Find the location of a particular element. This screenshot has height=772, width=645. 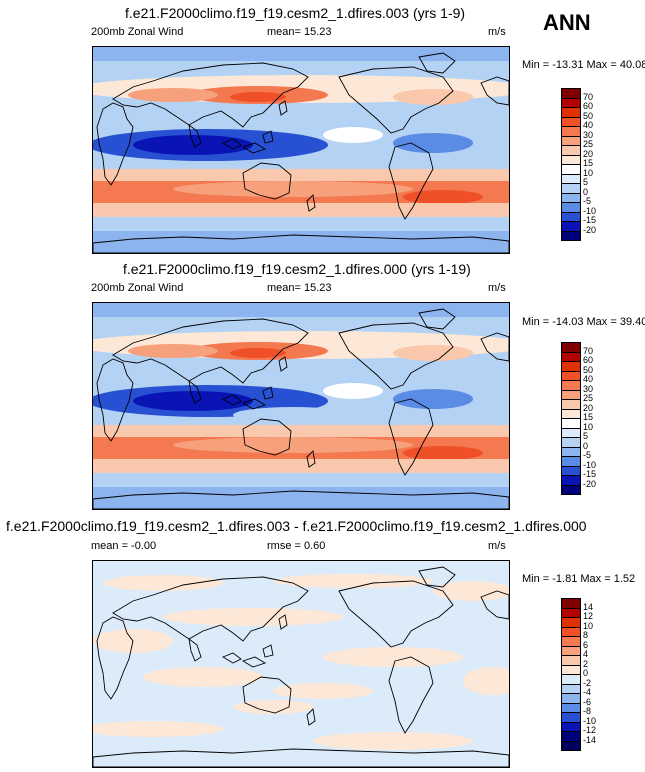

panel-3-rmse-label: rmse = 0.60 is located at coordinates (296, 546).